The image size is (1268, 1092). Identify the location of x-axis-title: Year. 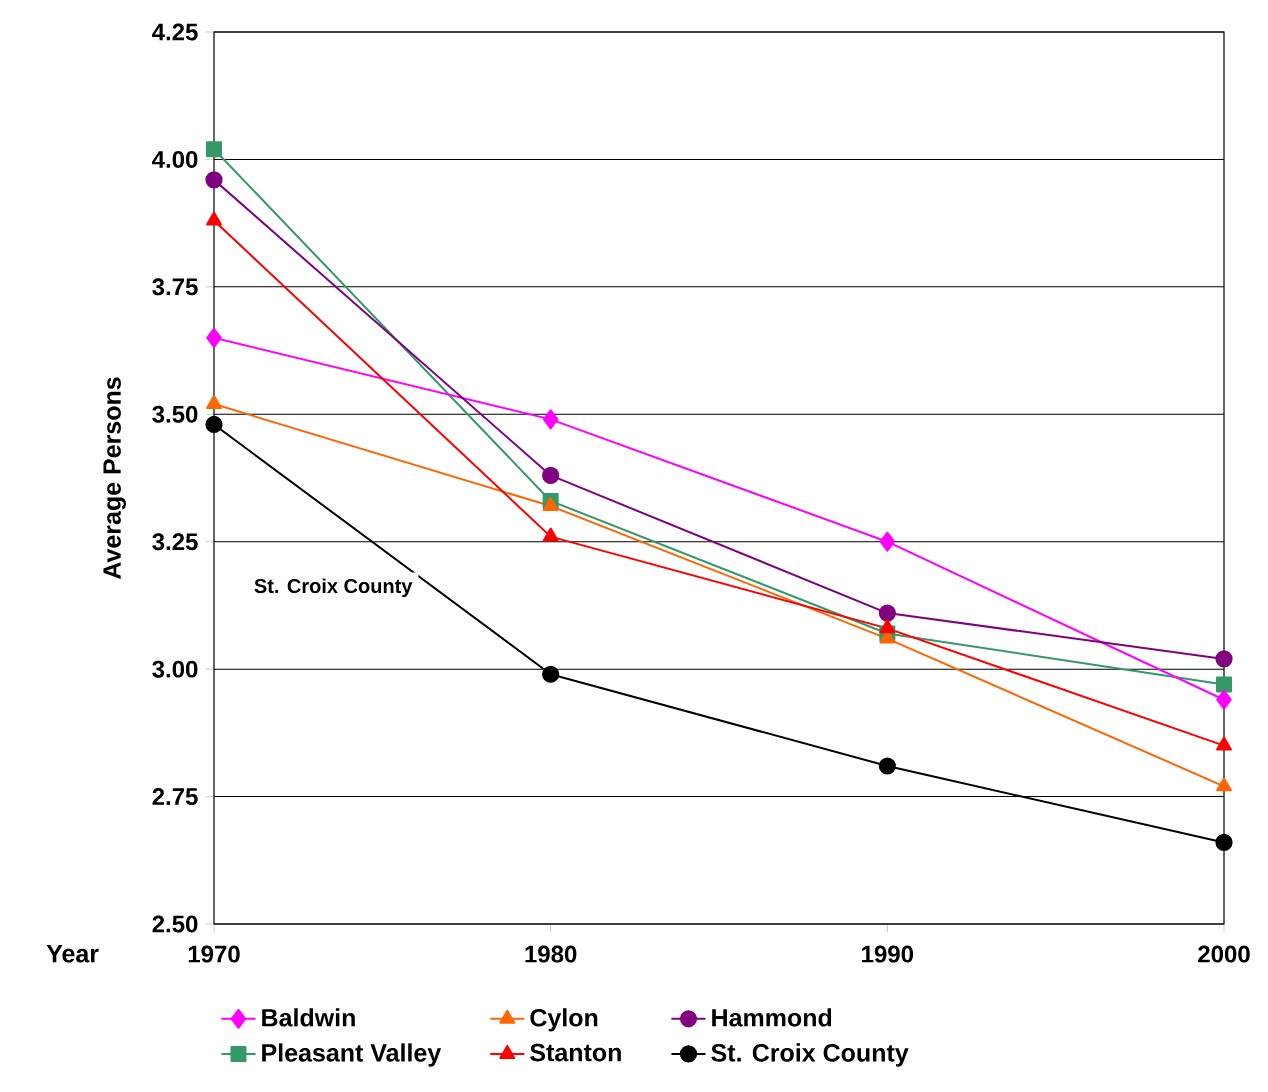
(72, 954).